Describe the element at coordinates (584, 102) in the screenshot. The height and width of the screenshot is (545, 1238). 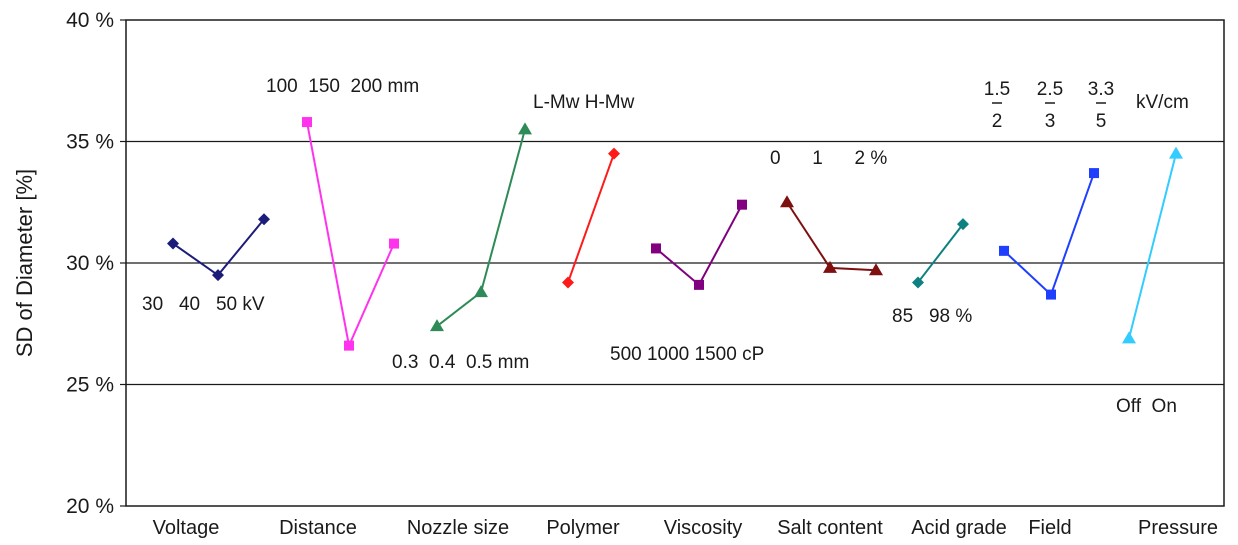
I see `polymer-levels-label: L-Mw H-Mw` at that location.